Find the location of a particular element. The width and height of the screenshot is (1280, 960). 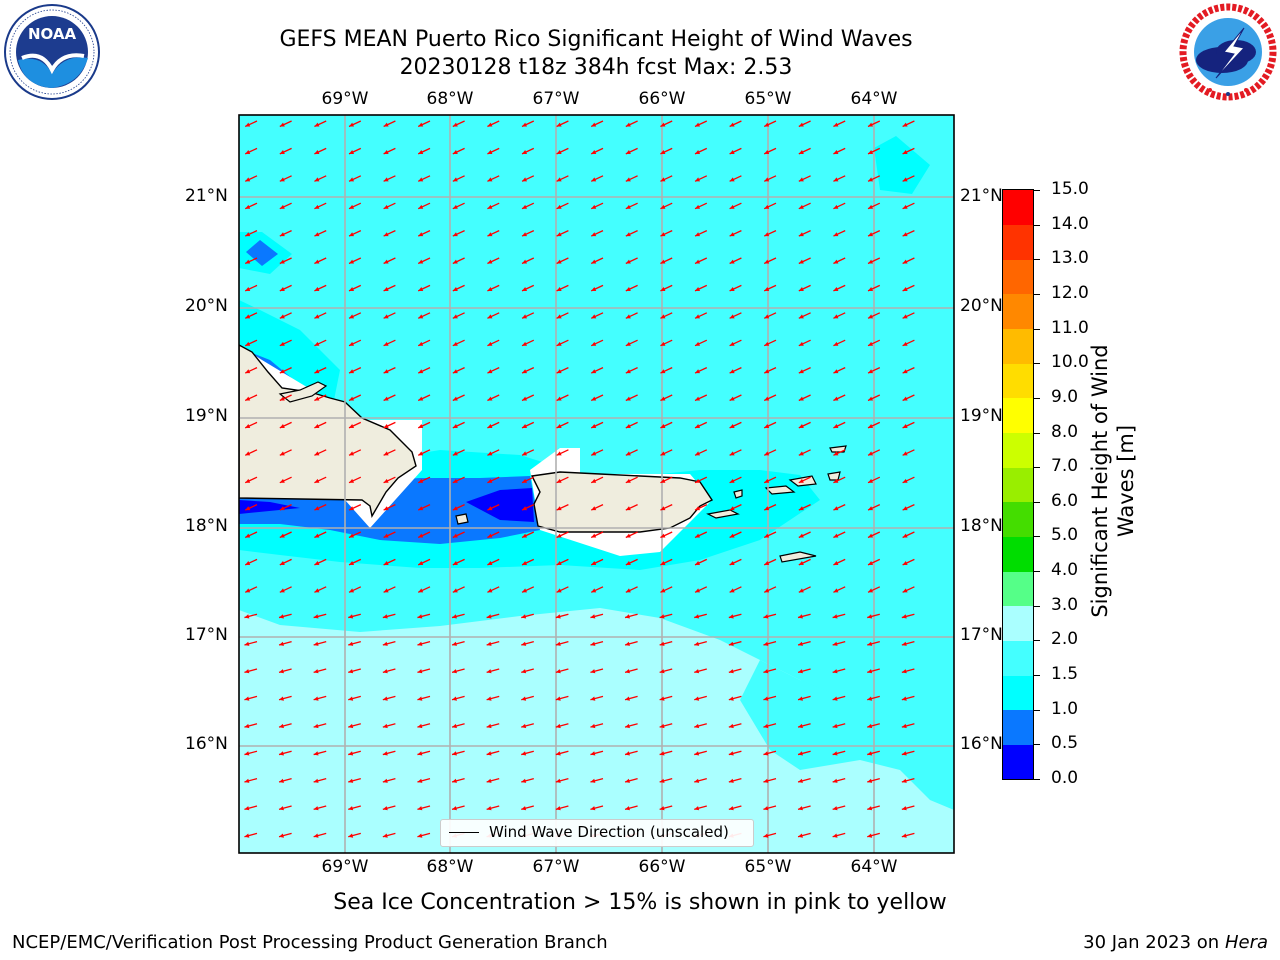

lon-label-top: 68°W is located at coordinates (450, 99).